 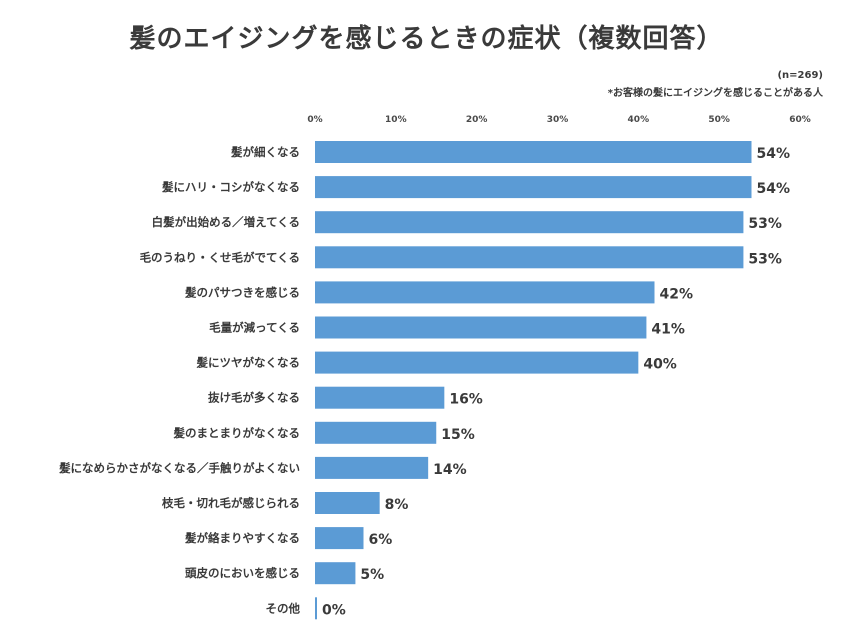 I want to click on x-tick-label: 10%, so click(x=396, y=120).